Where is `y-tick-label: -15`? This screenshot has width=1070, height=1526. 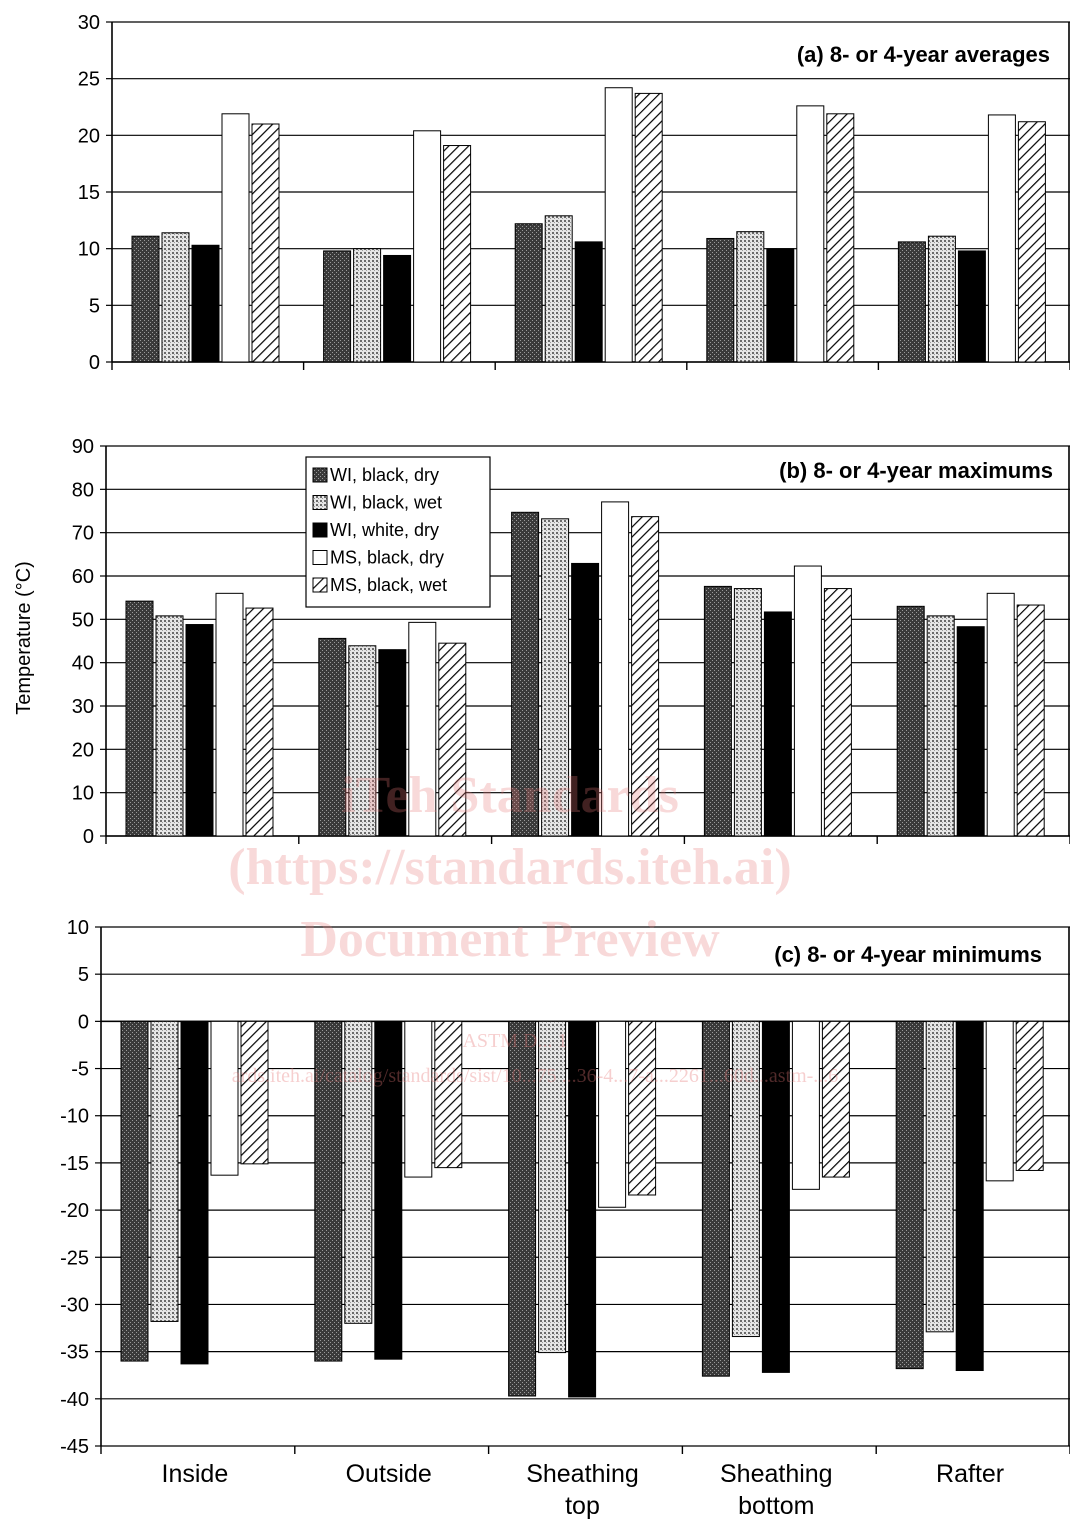
y-tick-label: -15 is located at coordinates (74, 1164).